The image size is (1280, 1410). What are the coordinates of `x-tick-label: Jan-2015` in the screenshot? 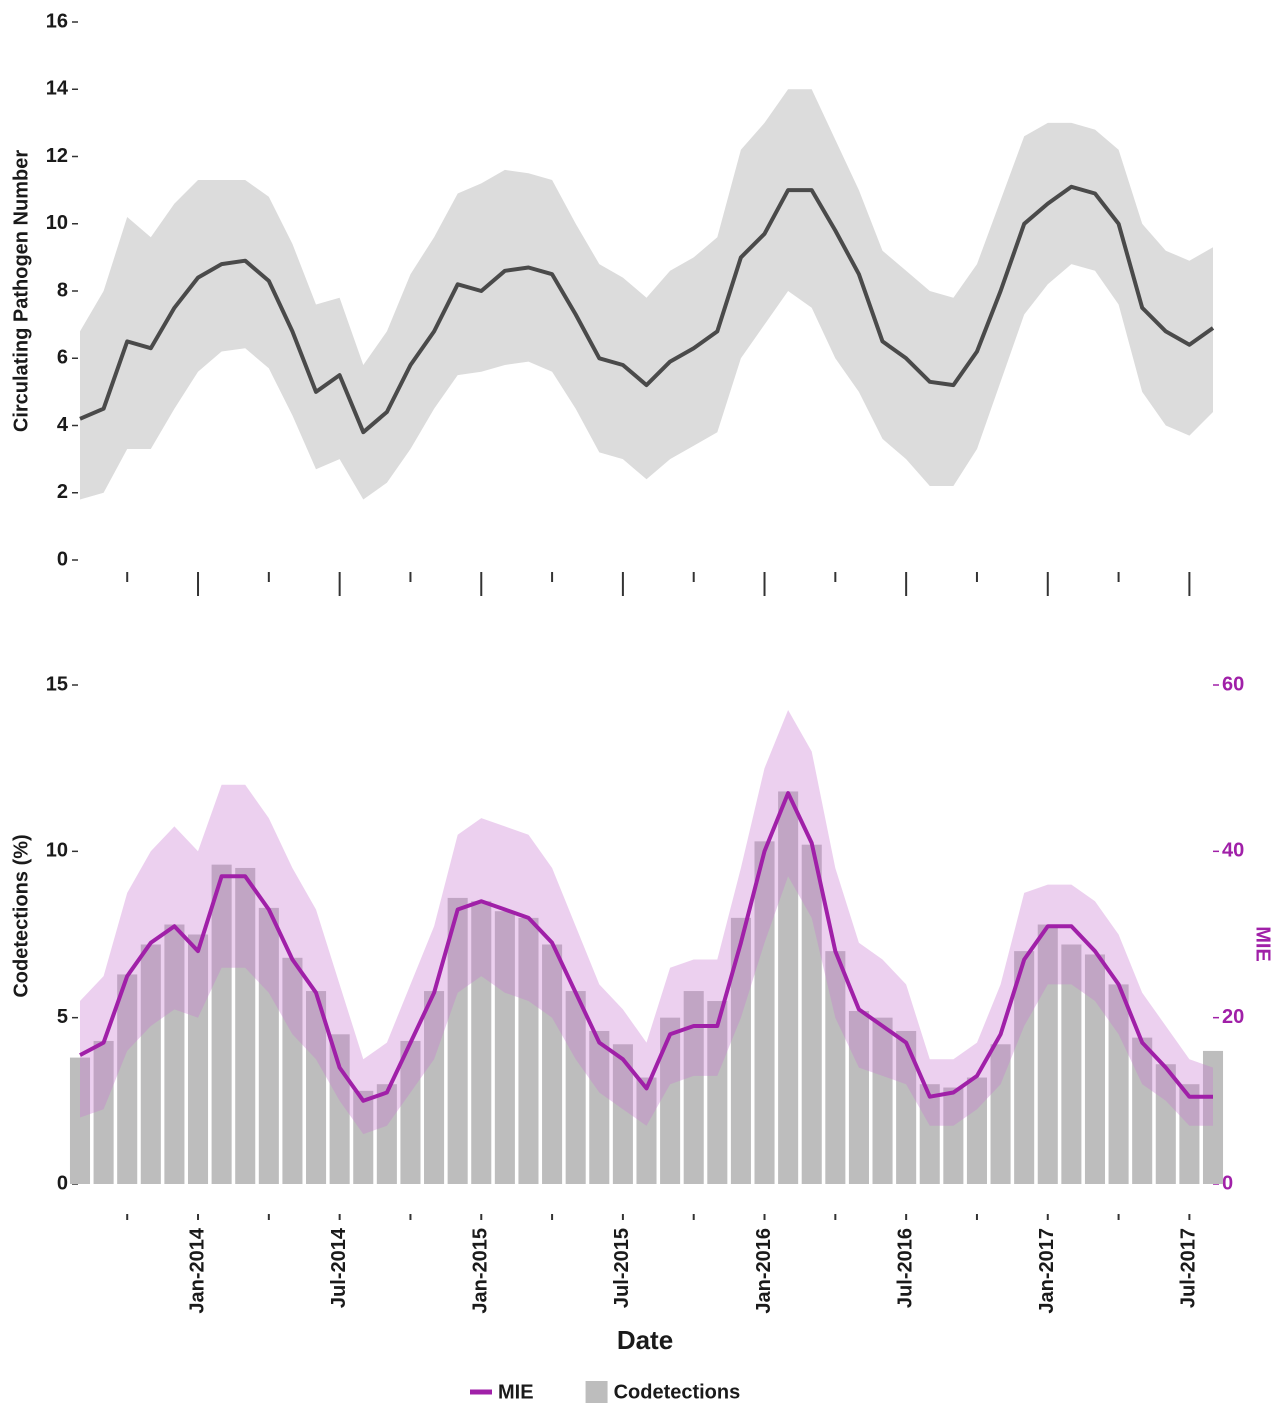 It's located at (481, 1271).